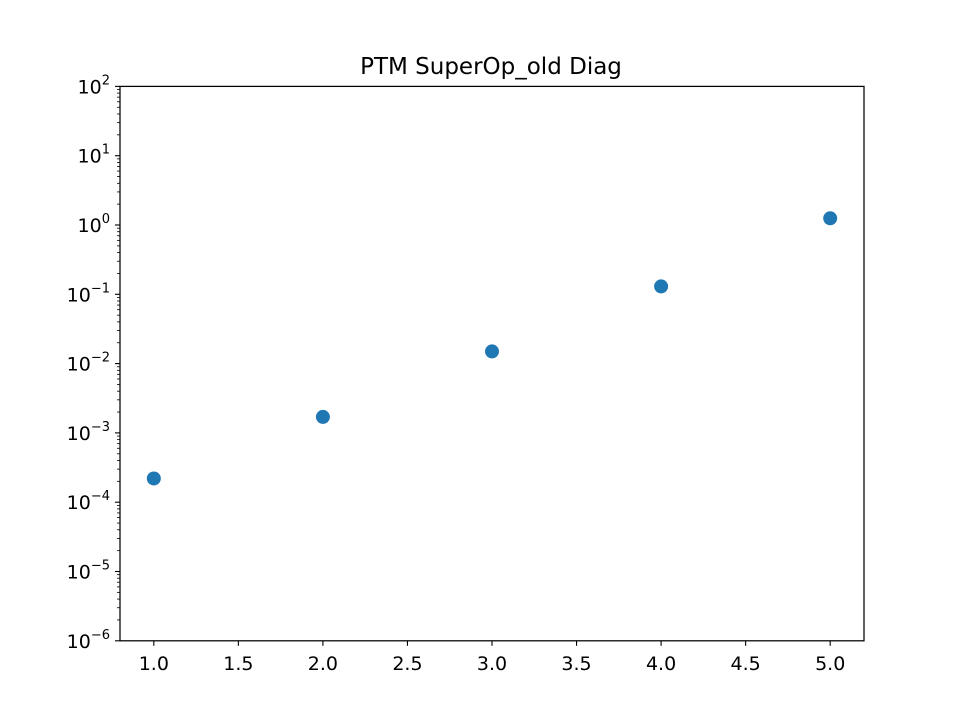  What do you see at coordinates (407, 664) in the screenshot?
I see `x-tick-label: 2.5` at bounding box center [407, 664].